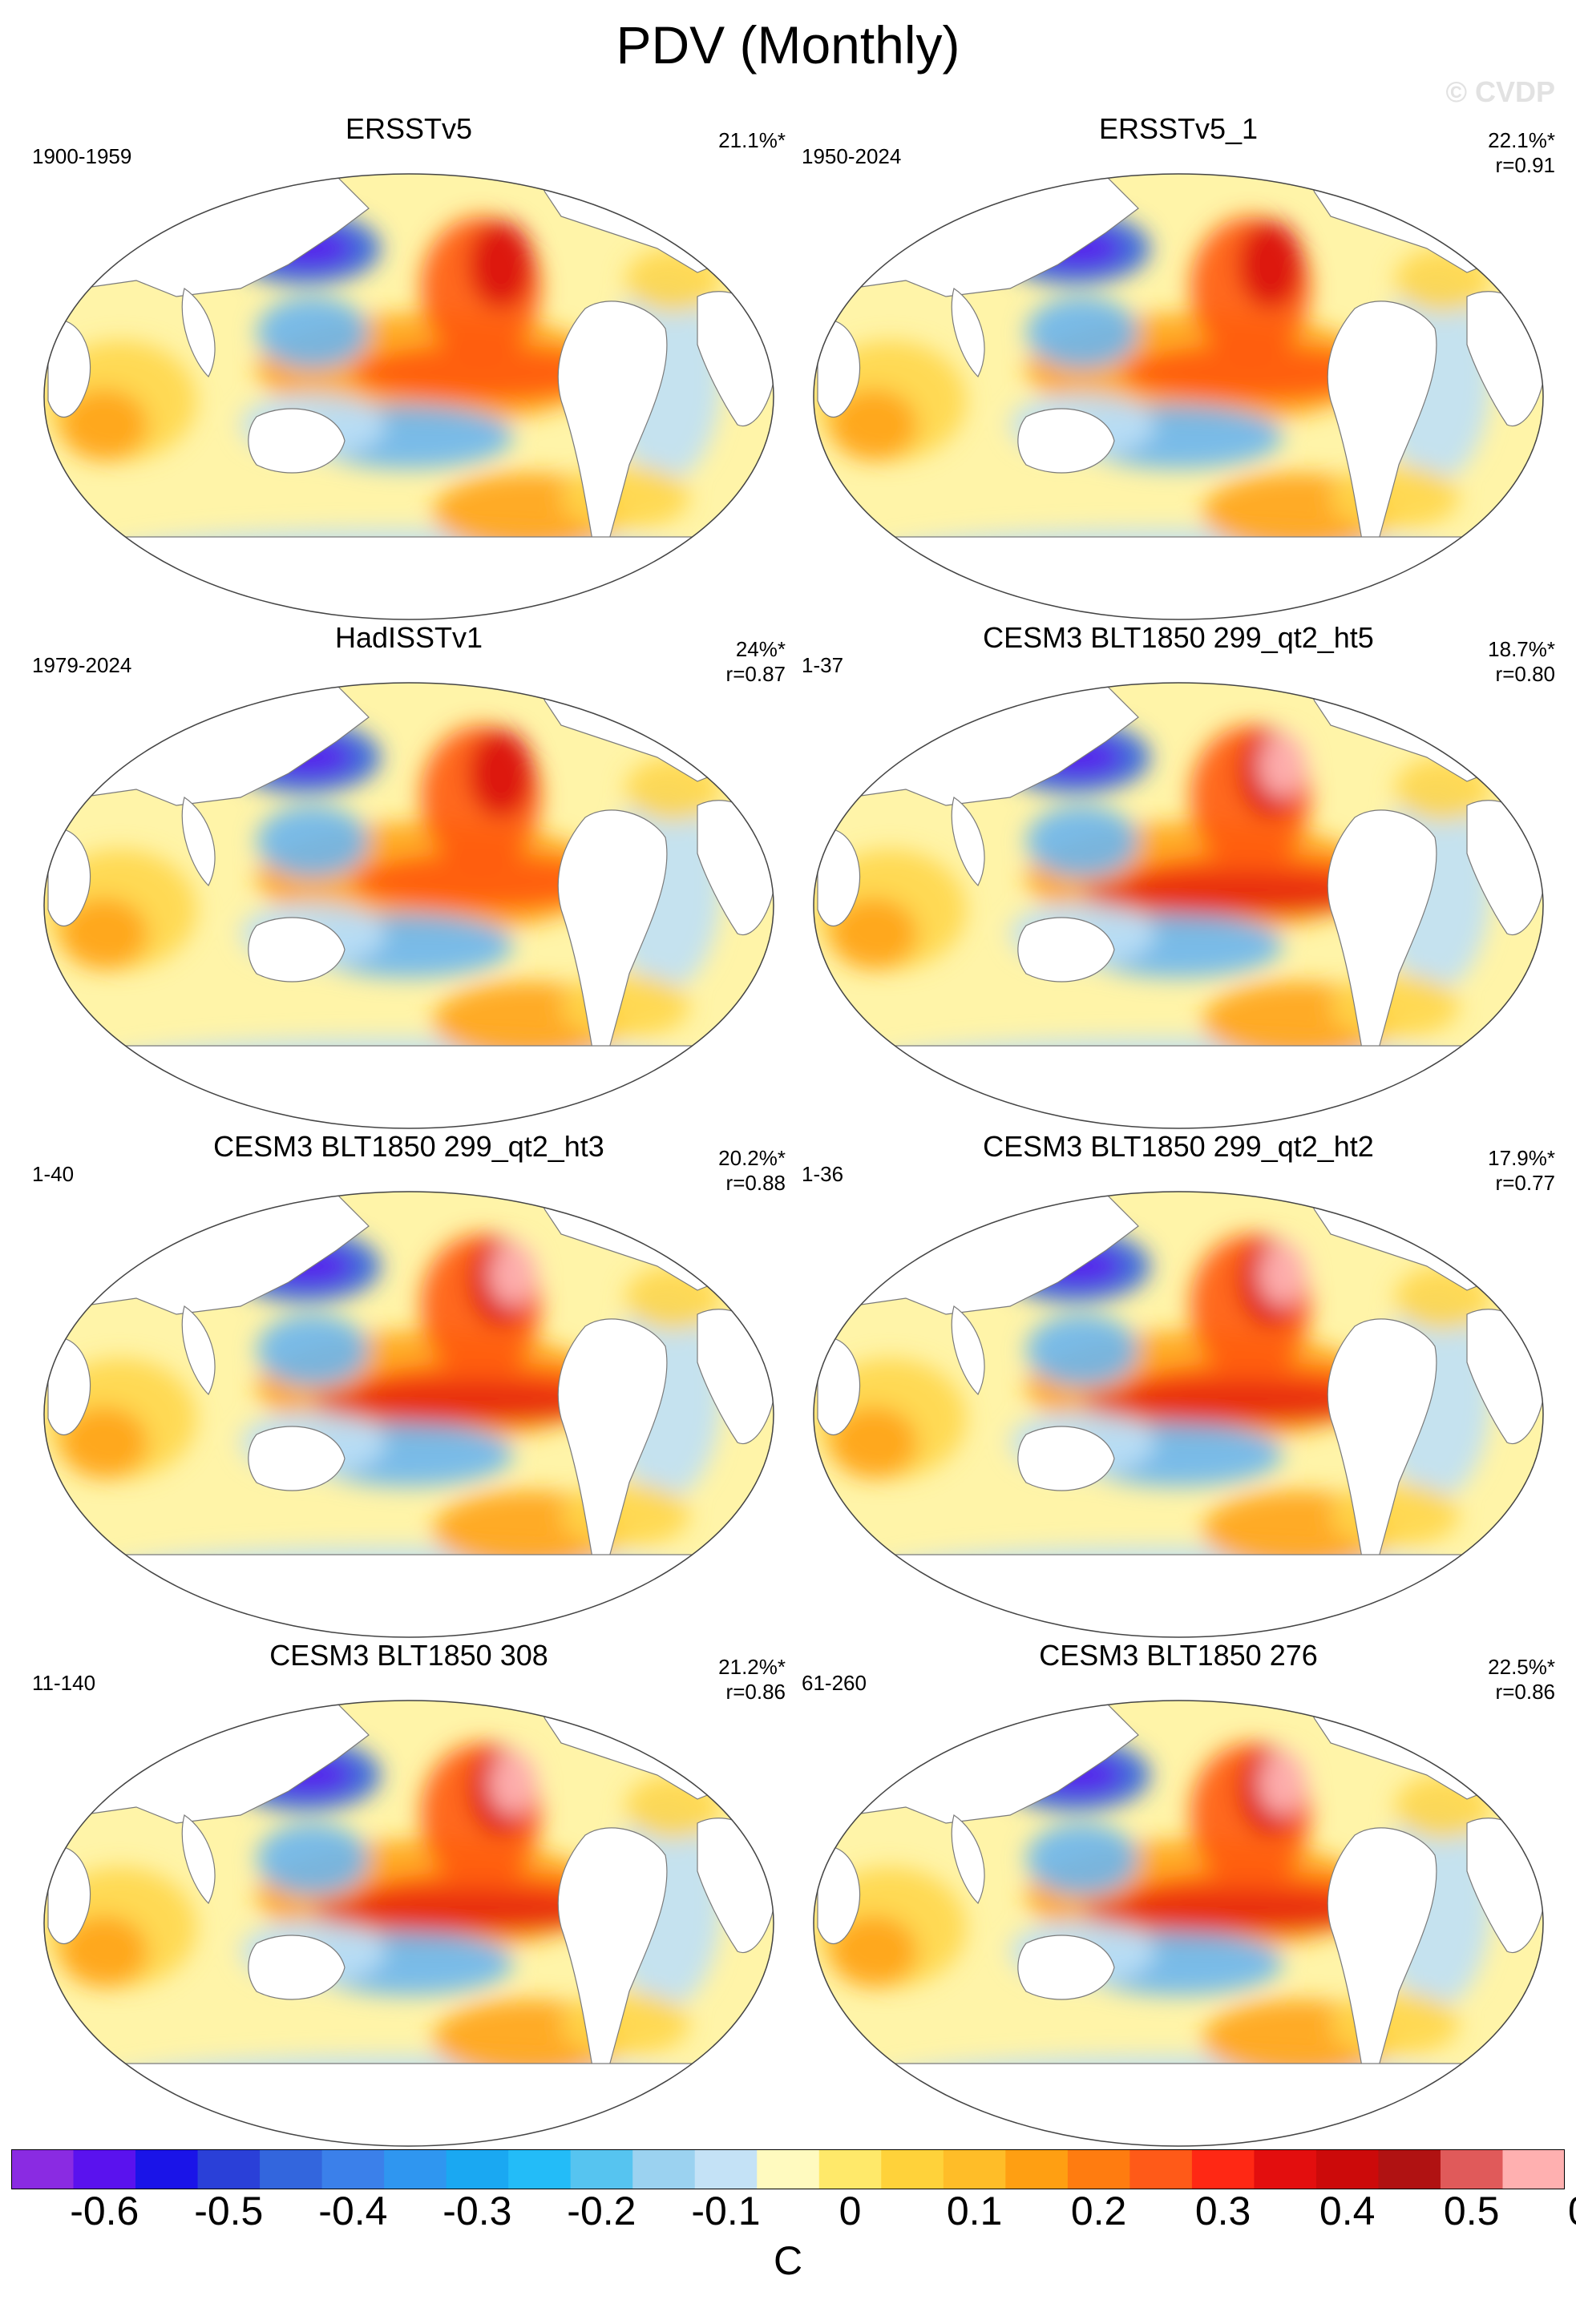 The height and width of the screenshot is (2324, 1576). I want to click on panel-title: ERSSTv5, so click(409, 128).